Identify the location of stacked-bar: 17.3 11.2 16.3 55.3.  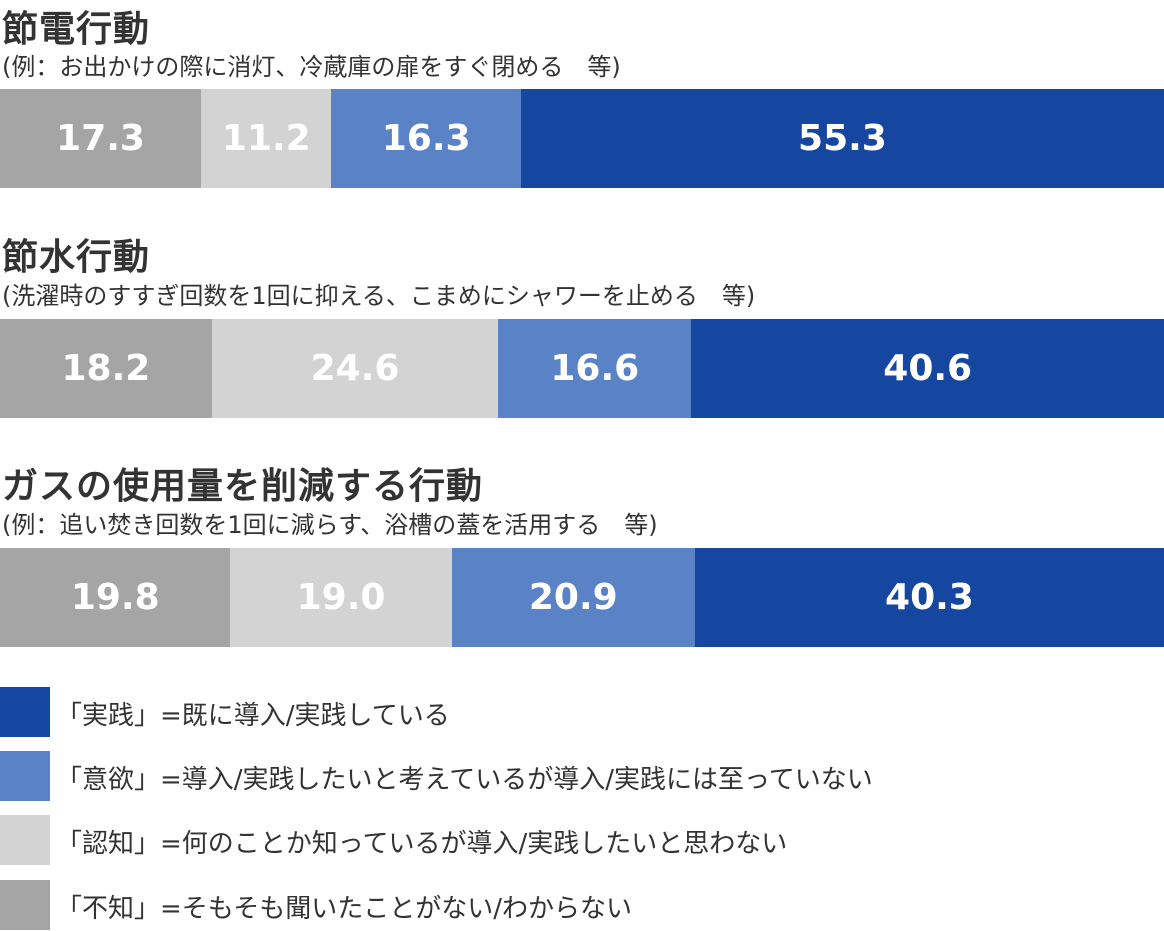
(582, 138).